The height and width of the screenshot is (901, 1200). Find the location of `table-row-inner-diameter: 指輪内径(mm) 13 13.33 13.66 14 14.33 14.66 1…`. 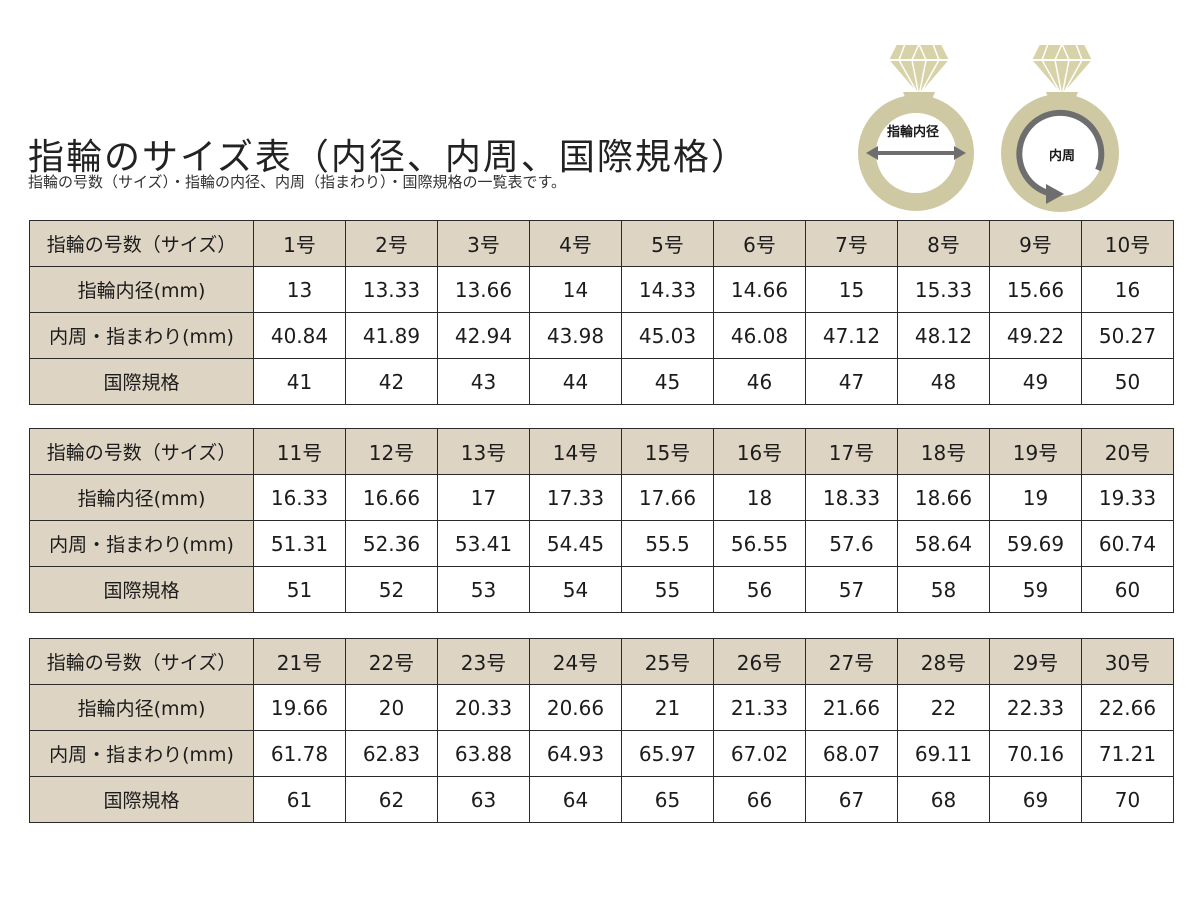

table-row-inner-diameter: 指輪内径(mm) 13 13.33 13.66 14 14.33 14.66 1… is located at coordinates (601, 289).